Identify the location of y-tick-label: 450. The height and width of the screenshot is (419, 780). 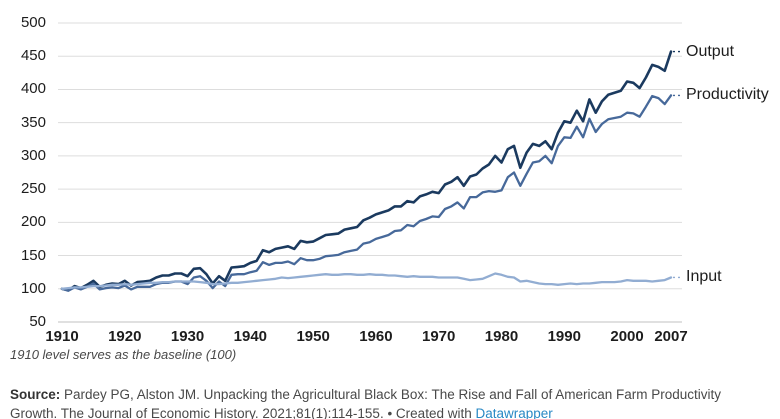
(33, 56).